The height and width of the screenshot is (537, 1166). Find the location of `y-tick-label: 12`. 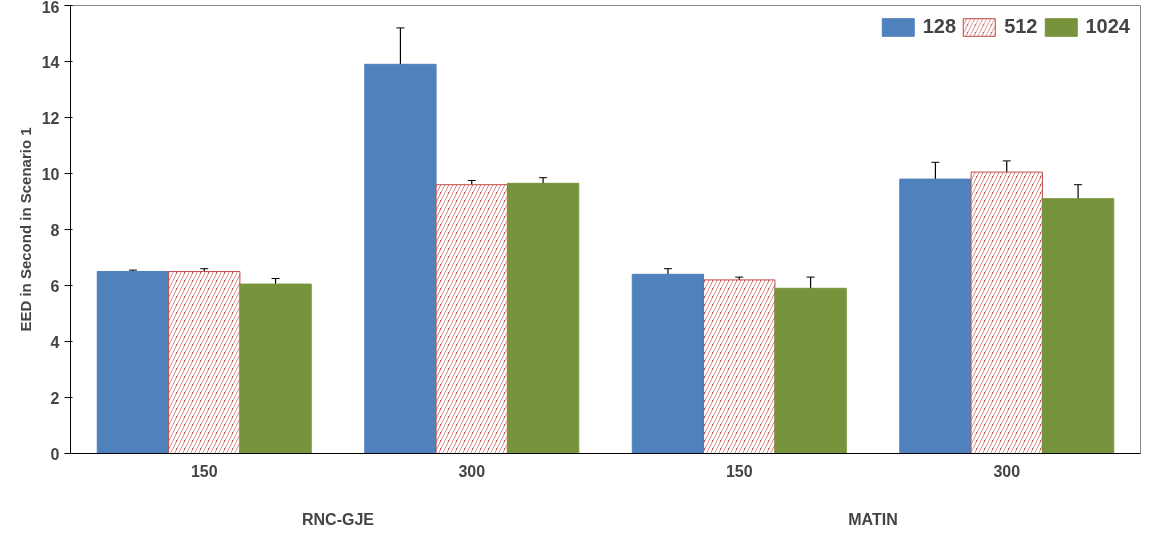

y-tick-label: 12 is located at coordinates (50, 118).